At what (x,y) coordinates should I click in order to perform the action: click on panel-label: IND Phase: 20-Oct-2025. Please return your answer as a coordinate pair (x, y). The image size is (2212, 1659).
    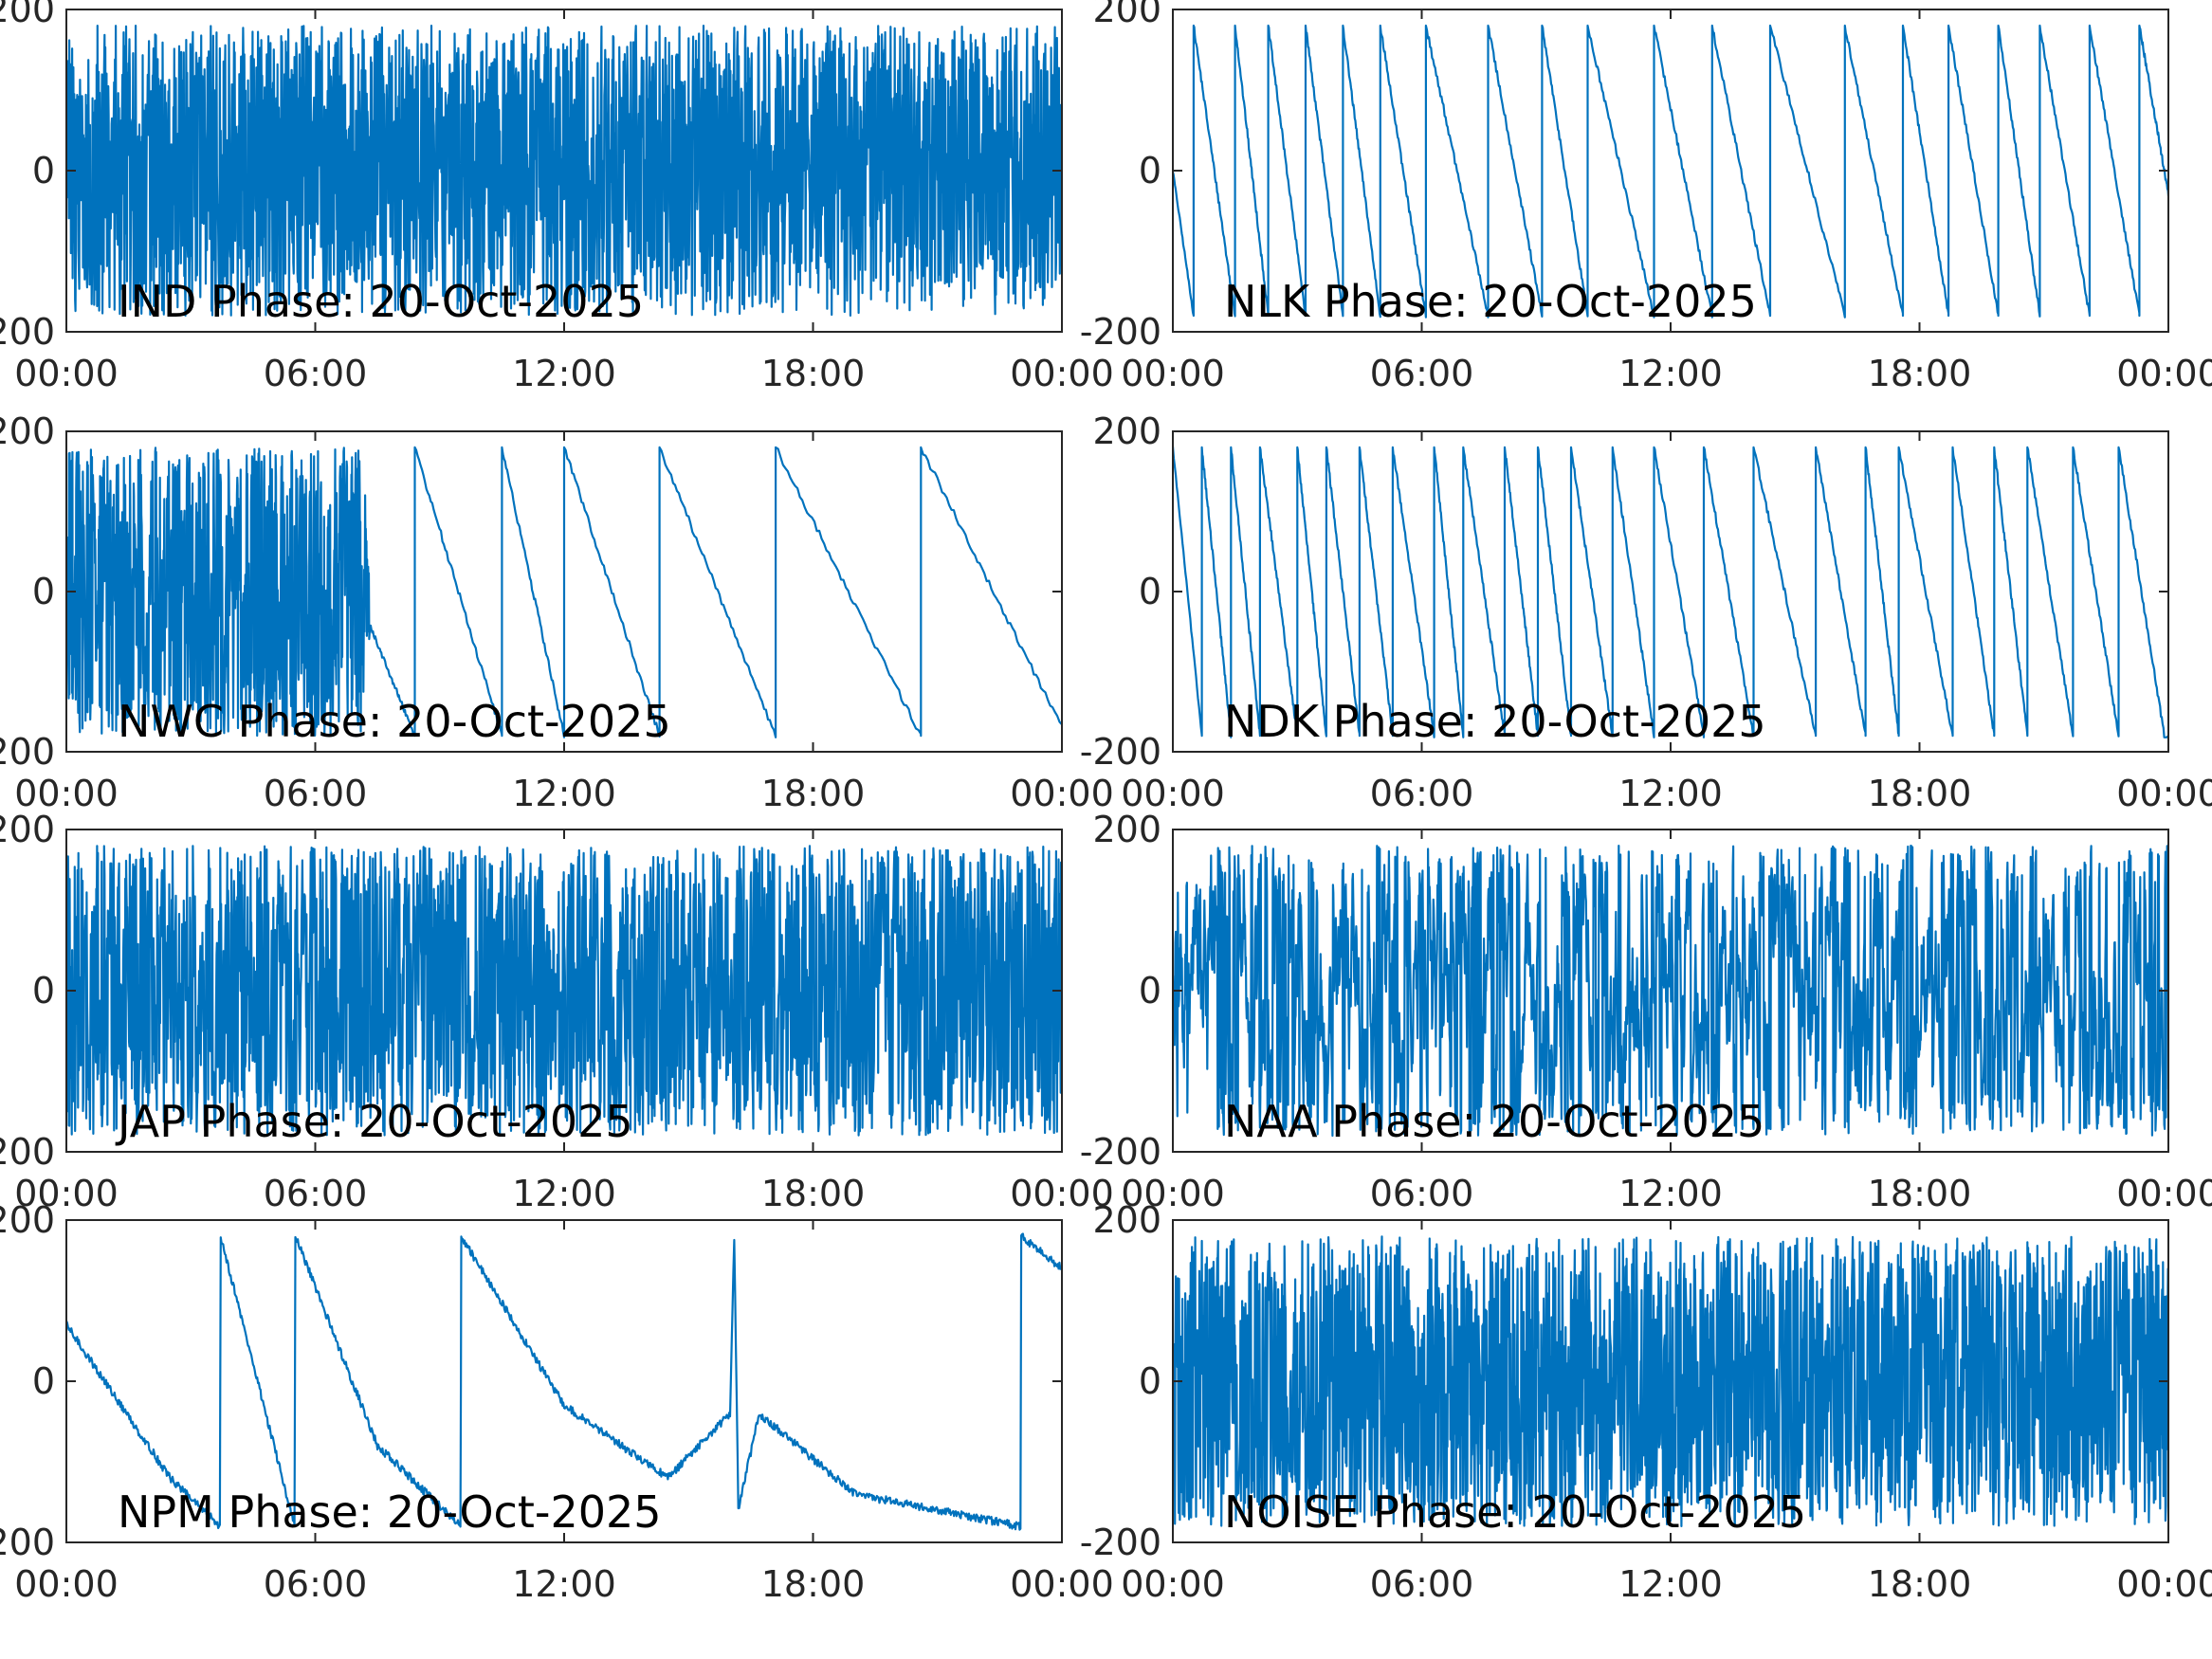
    Looking at the image, I should click on (381, 301).